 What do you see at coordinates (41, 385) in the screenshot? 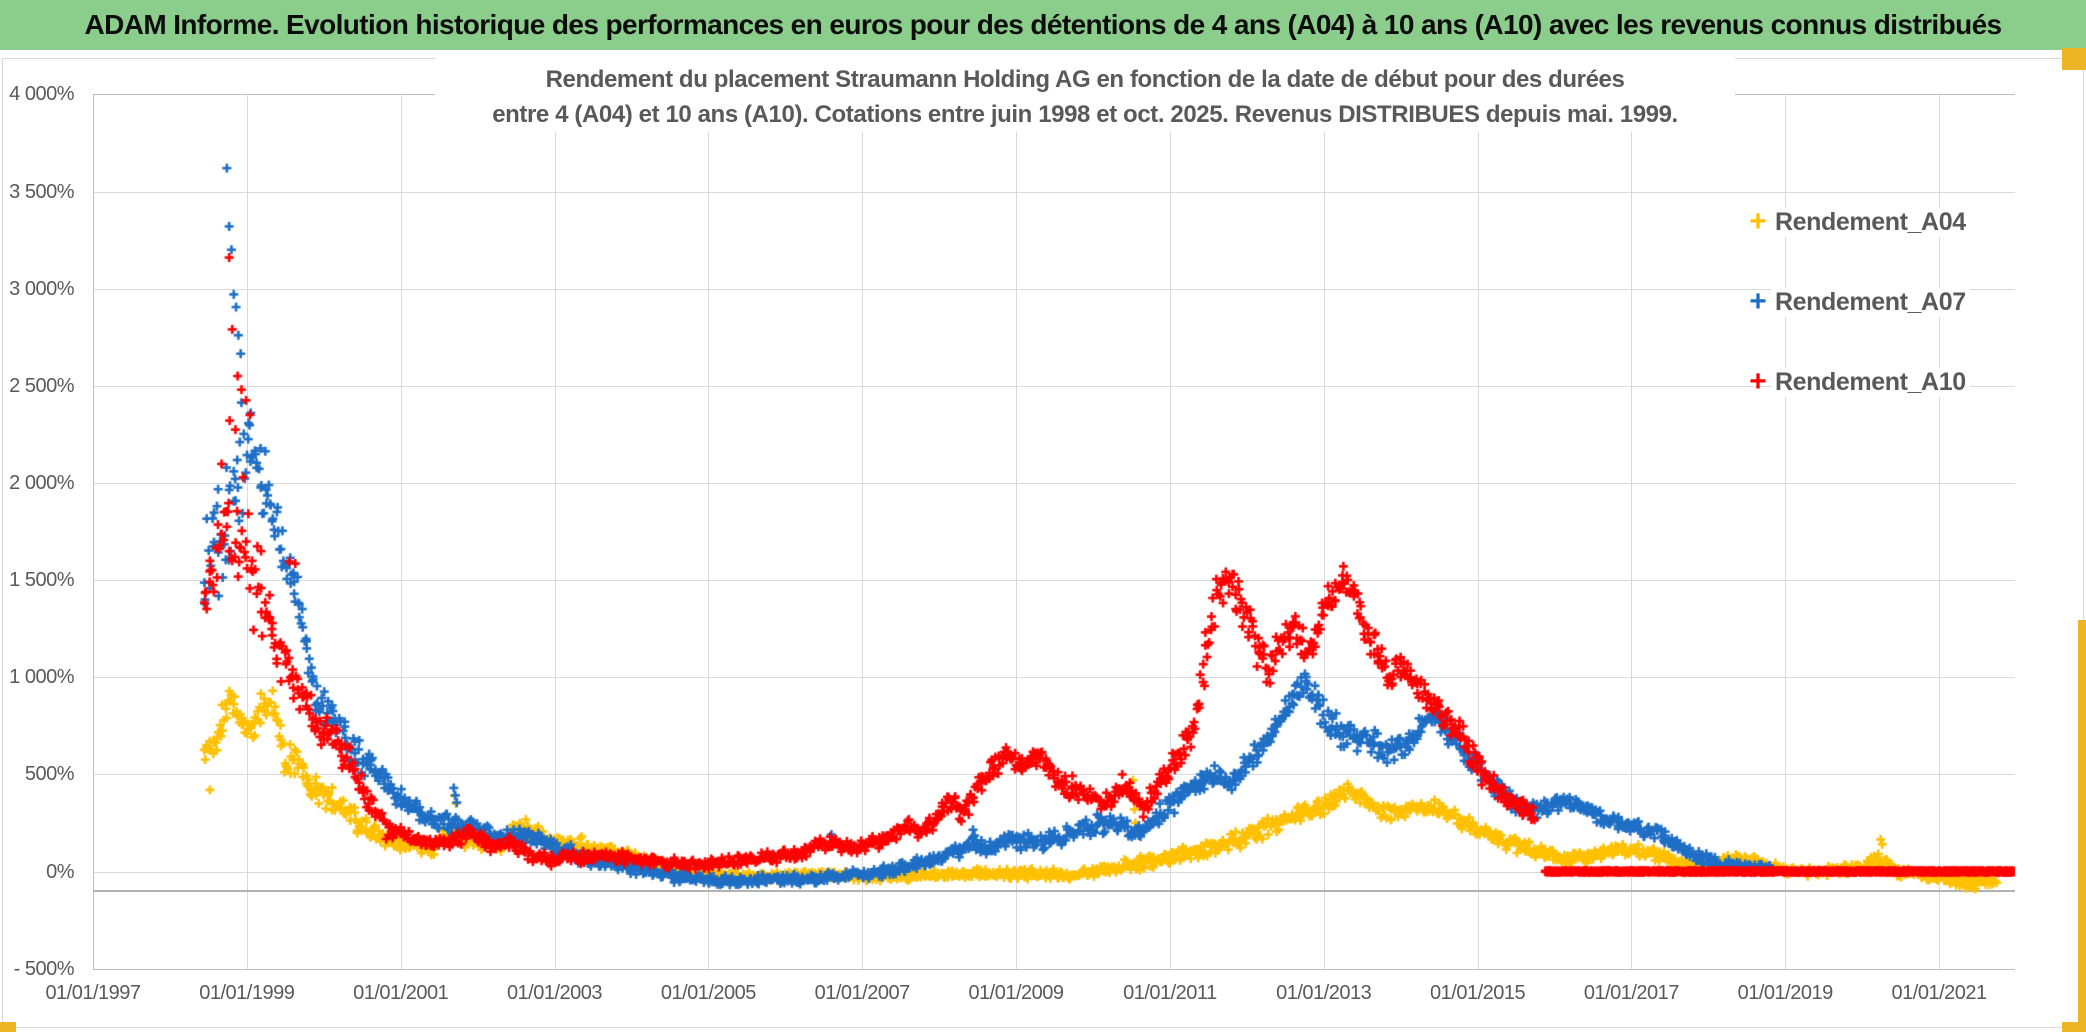
I see `y-axis-tick-label: 2 500%` at bounding box center [41, 385].